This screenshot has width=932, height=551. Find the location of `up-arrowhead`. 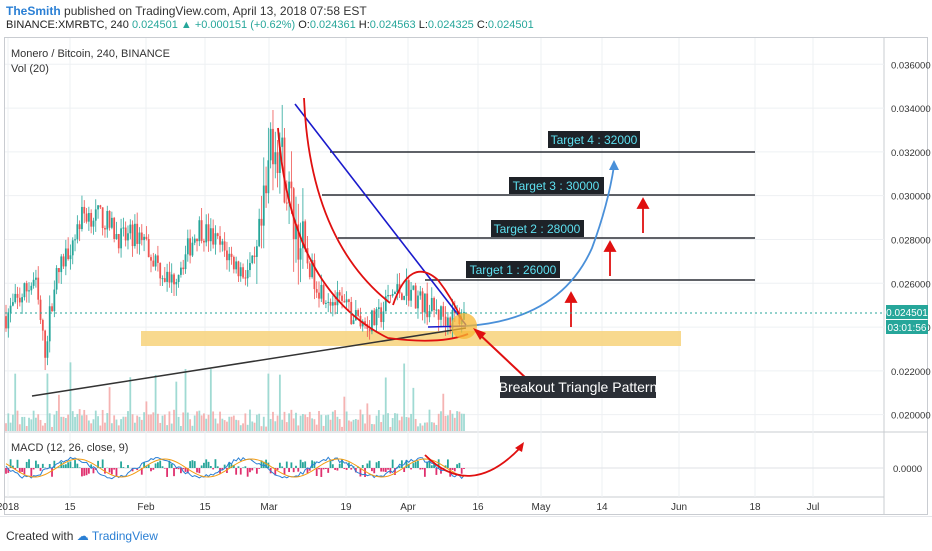

up-arrowhead is located at coordinates (643, 203).